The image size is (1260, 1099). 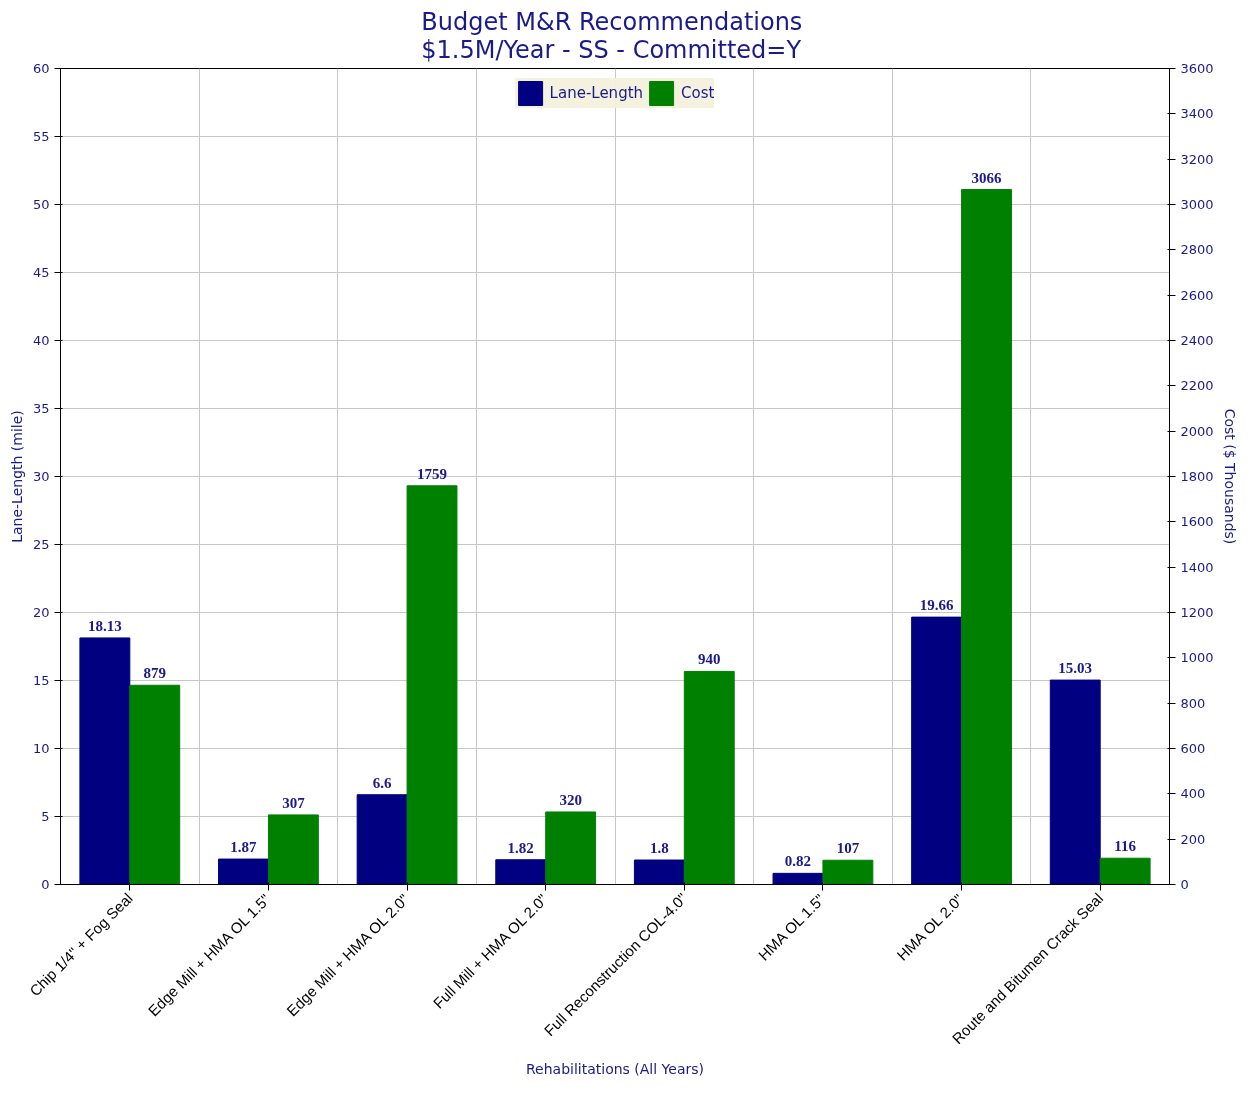 What do you see at coordinates (45, 884) in the screenshot?
I see `y-tick-label: 0` at bounding box center [45, 884].